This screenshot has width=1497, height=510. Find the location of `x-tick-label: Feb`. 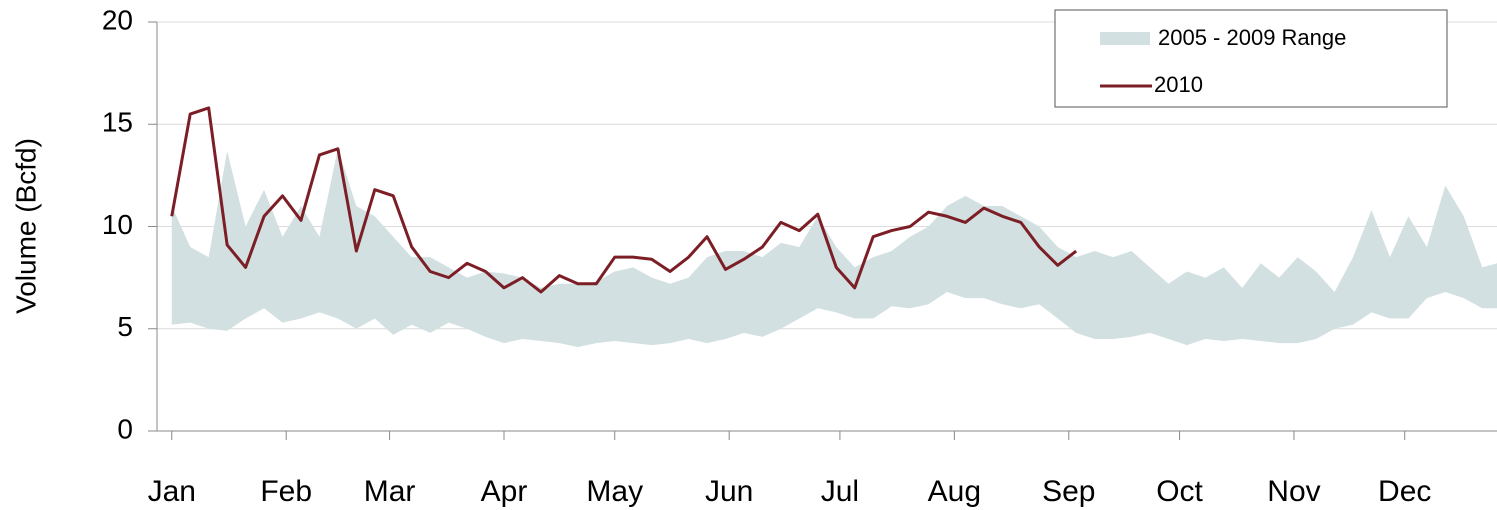

x-tick-label: Feb is located at coordinates (286, 491).